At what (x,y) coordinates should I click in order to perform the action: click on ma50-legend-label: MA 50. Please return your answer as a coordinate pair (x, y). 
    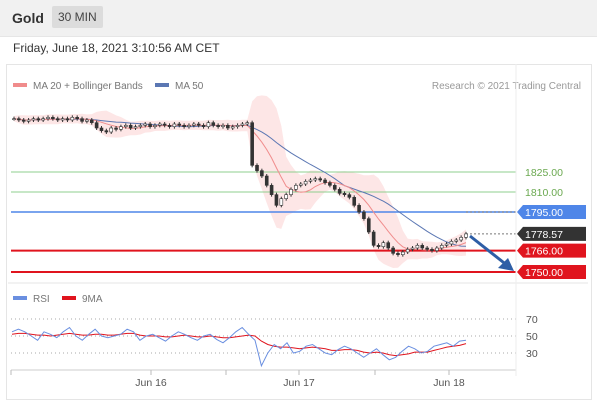
    Looking at the image, I should click on (189, 86).